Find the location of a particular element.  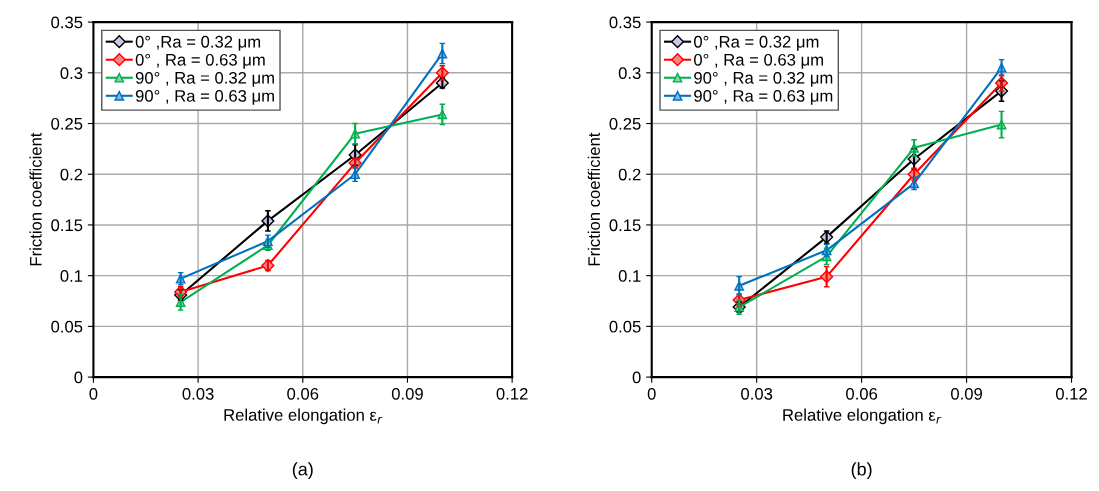

text: (a) is located at coordinates (302, 471).